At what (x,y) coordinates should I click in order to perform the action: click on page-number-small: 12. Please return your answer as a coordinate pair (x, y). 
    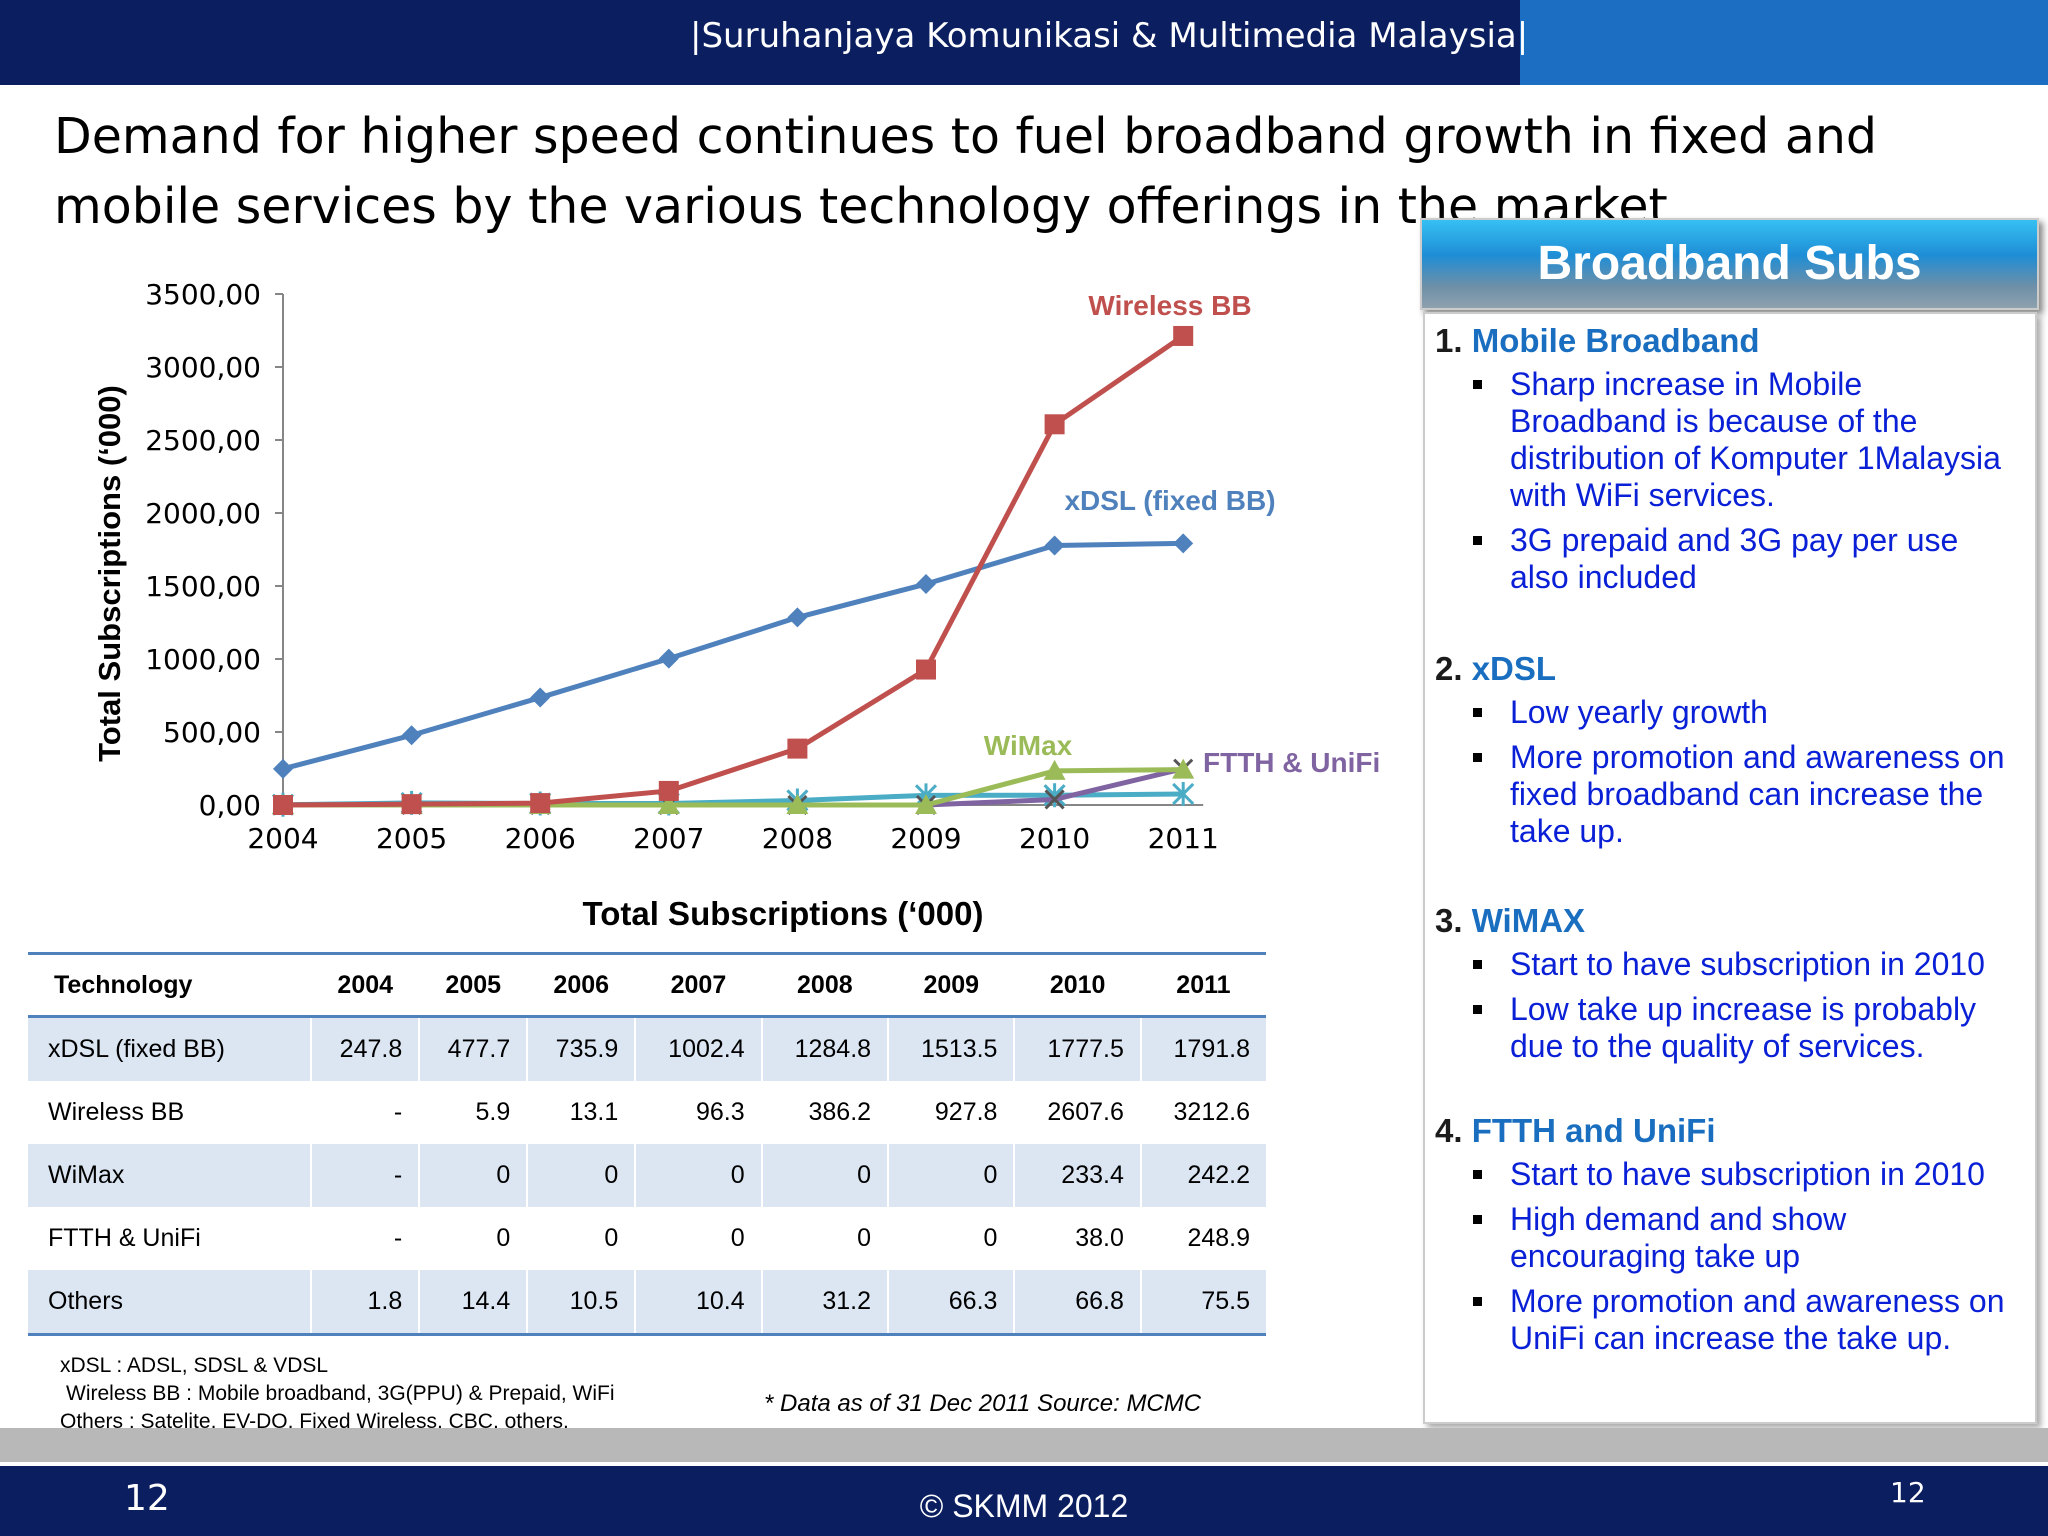
    Looking at the image, I should click on (1908, 1492).